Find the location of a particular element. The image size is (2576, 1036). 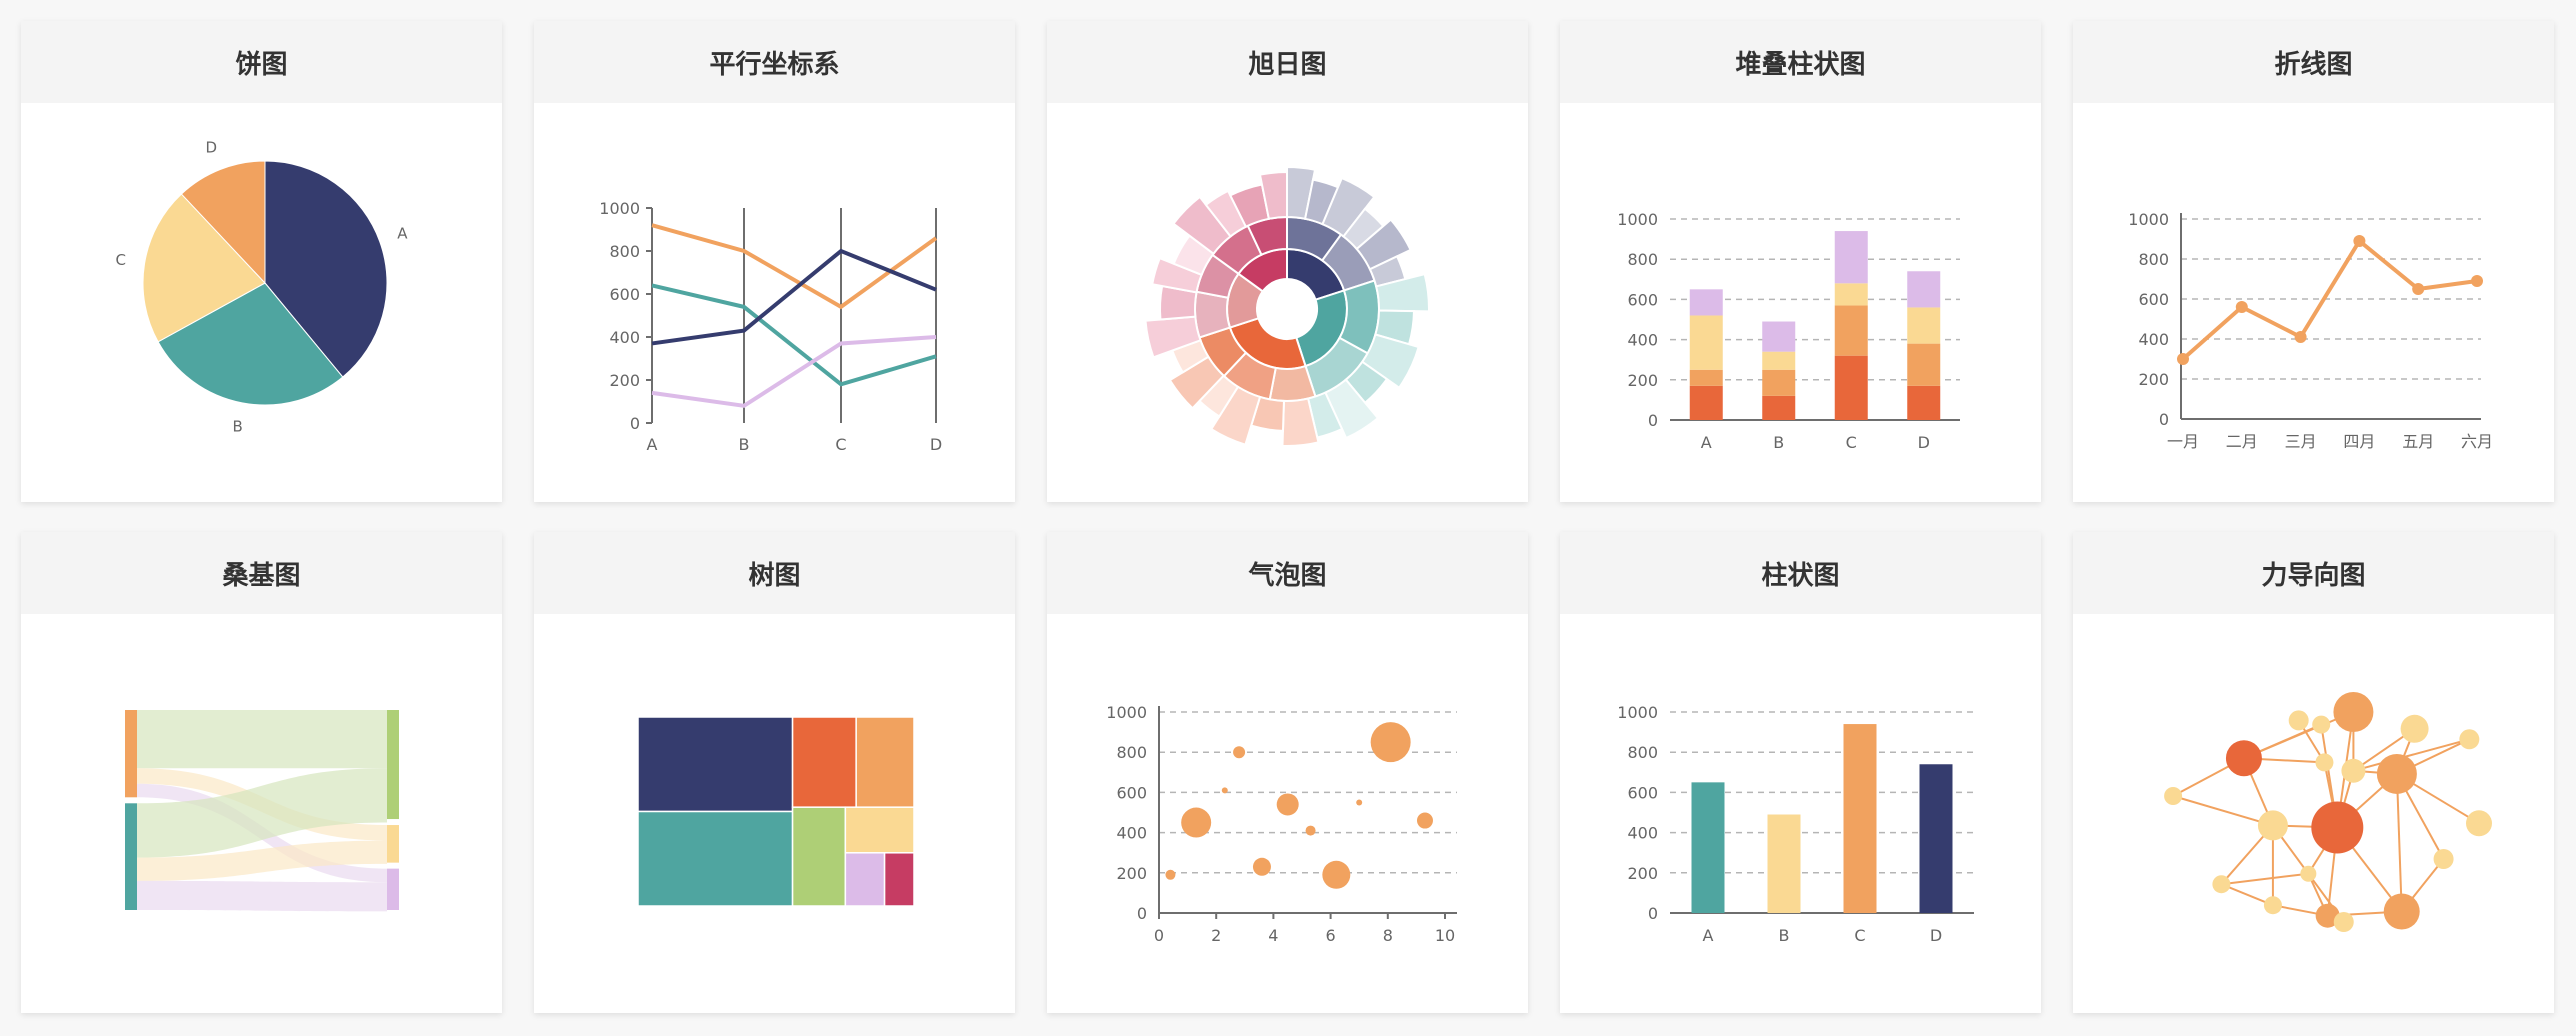

card-bubble: 气泡图 0 200 400 600 800 1000 0 2 4 6 8 10 is located at coordinates (1287, 772).